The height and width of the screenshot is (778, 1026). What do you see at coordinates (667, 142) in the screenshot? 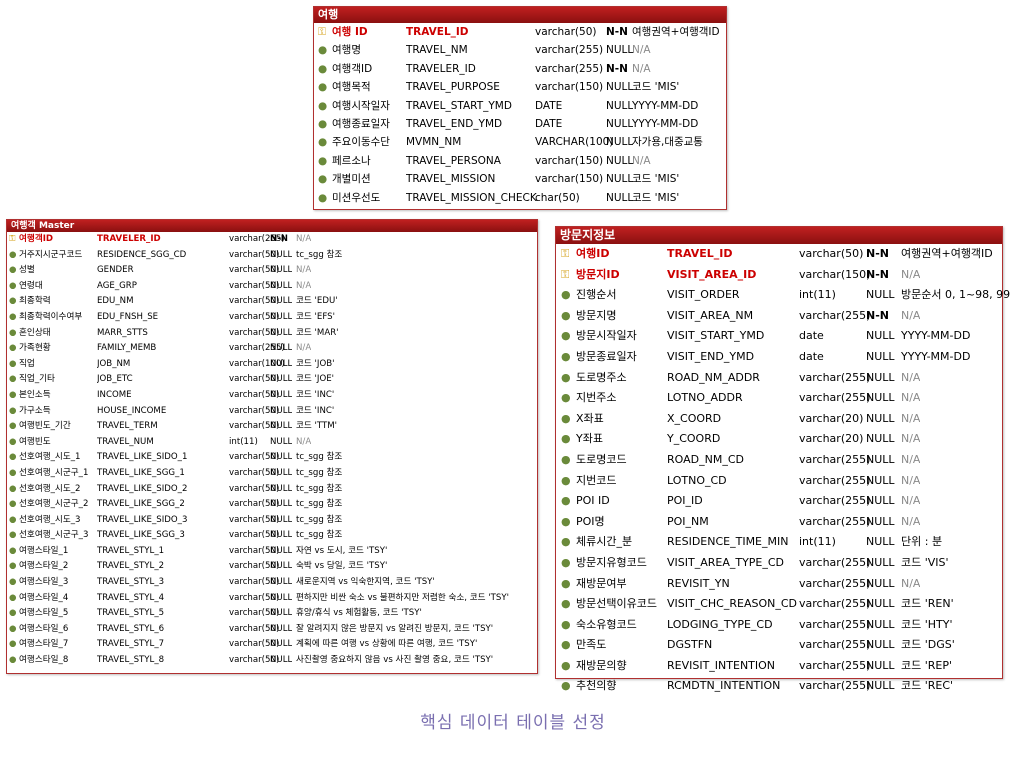
I see `column-comment: 자가용,대중교통` at bounding box center [667, 142].